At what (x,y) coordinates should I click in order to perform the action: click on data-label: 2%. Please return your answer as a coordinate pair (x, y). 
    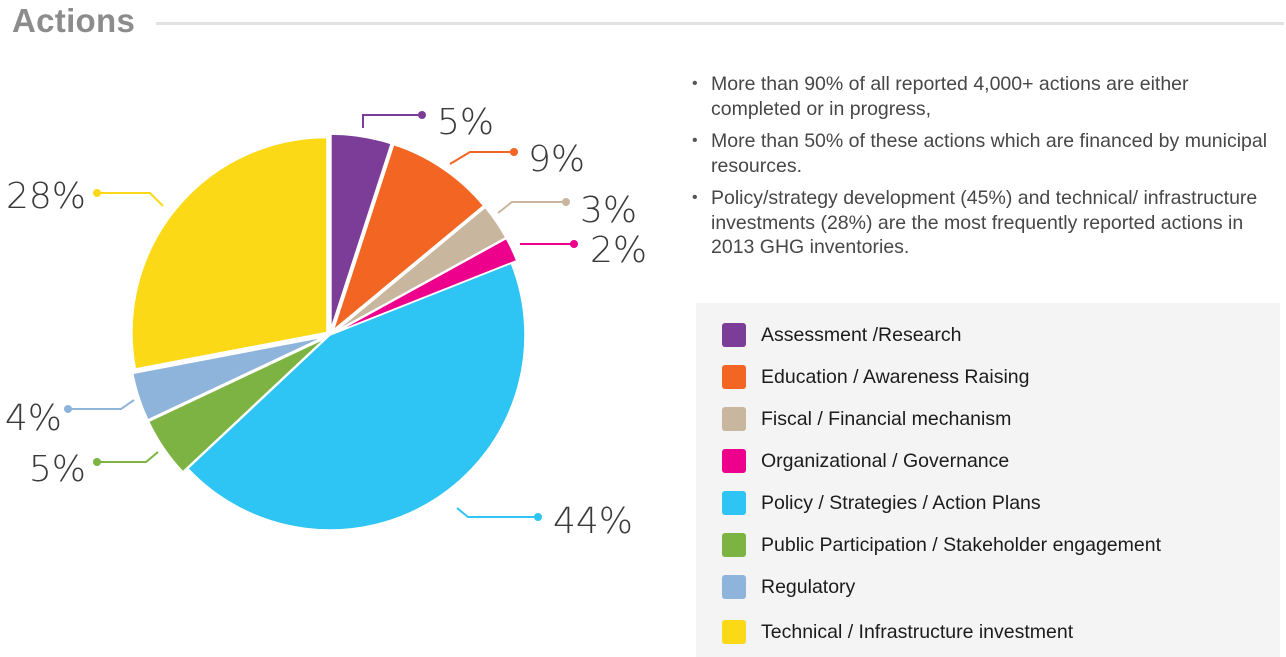
    Looking at the image, I should click on (618, 250).